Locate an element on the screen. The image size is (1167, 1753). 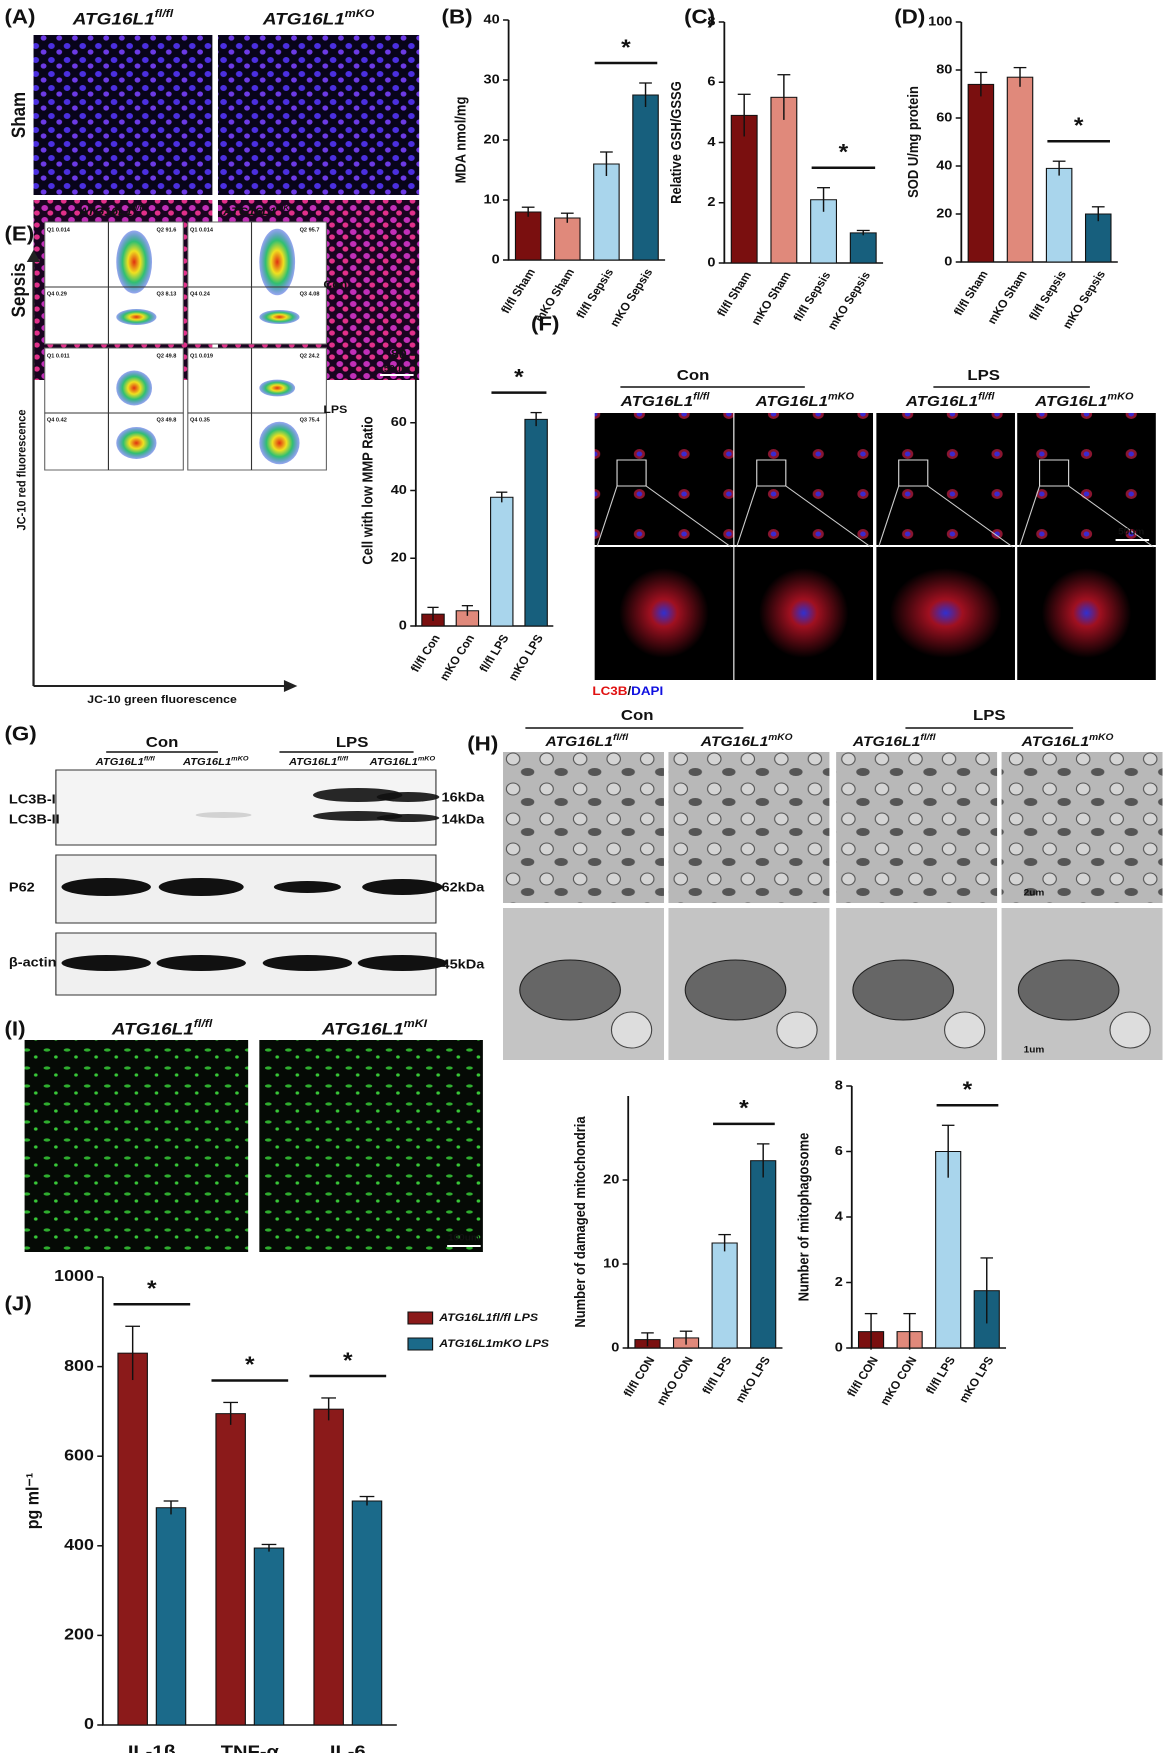
y-tick-label: 800 is located at coordinates (79, 1366).